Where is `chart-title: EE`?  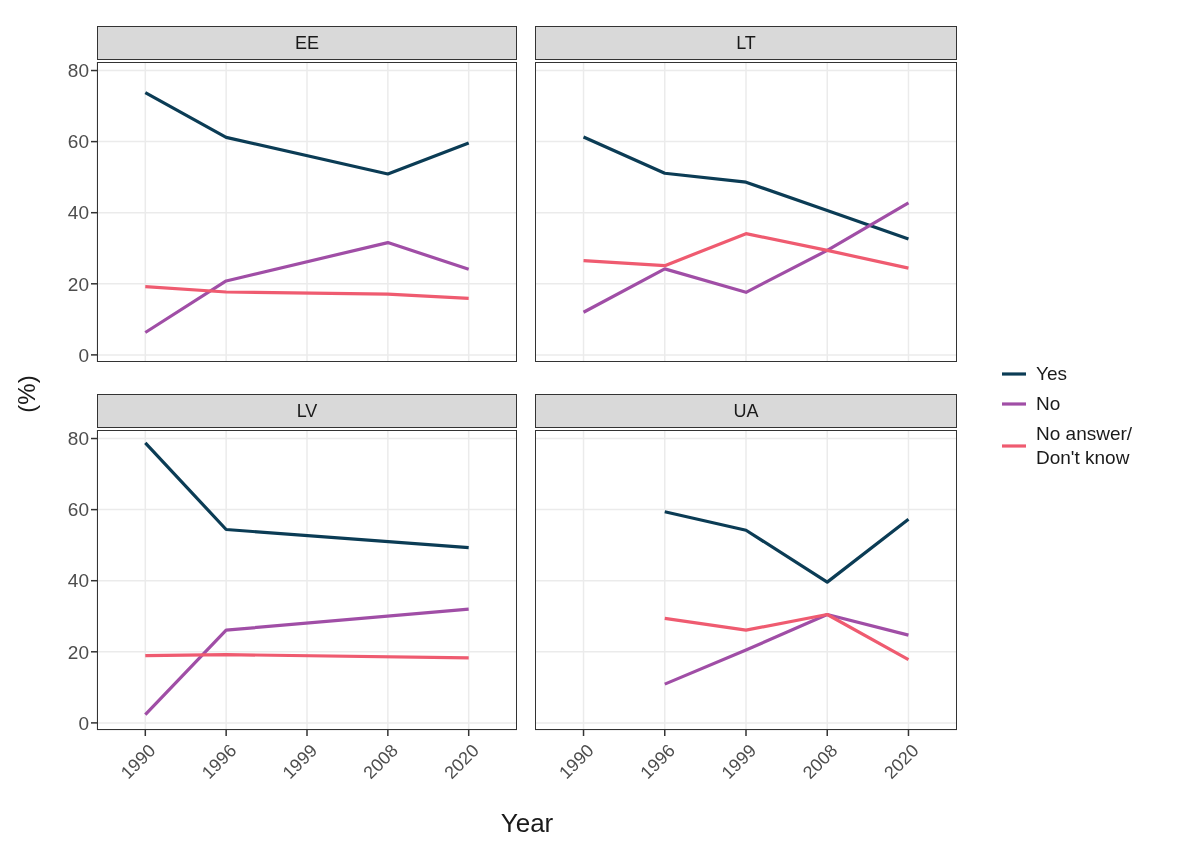 chart-title: EE is located at coordinates (307, 43).